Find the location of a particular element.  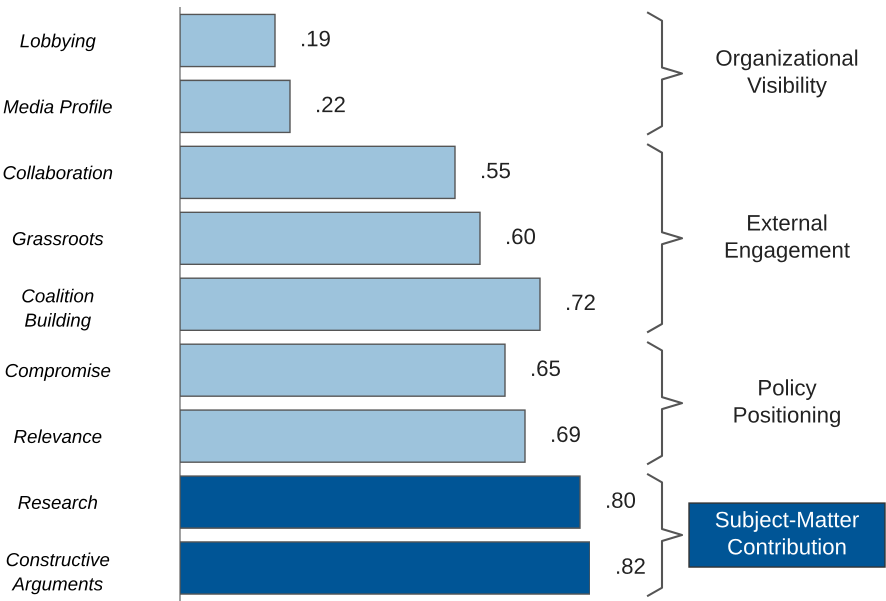

data-label: .22 is located at coordinates (331, 104).